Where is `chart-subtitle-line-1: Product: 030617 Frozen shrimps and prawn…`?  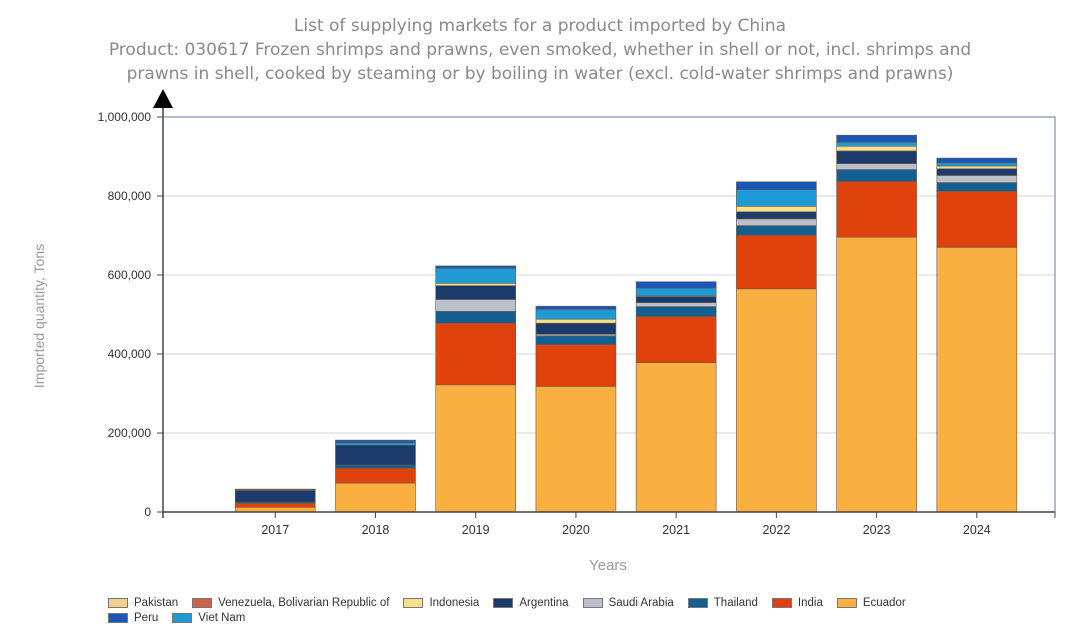 chart-subtitle-line-1: Product: 030617 Frozen shrimps and prawn… is located at coordinates (540, 50).